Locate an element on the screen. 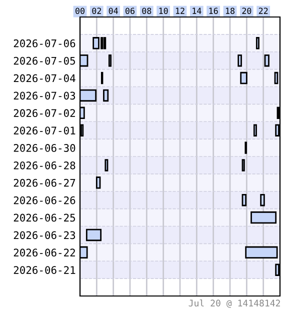 This screenshot has width=285, height=312. y-tick-label: 2026-07-03 is located at coordinates (45, 96).